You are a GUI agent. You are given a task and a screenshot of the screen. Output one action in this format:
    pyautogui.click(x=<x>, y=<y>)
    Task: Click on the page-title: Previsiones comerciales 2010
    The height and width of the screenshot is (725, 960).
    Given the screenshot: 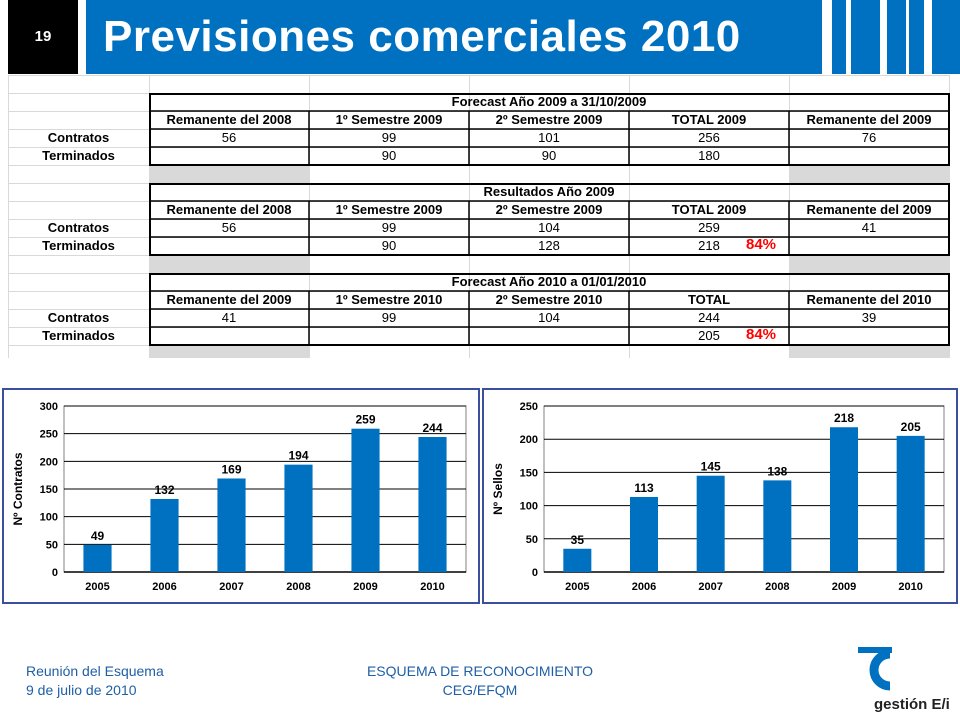 What is the action you would take?
    pyautogui.click(x=422, y=36)
    